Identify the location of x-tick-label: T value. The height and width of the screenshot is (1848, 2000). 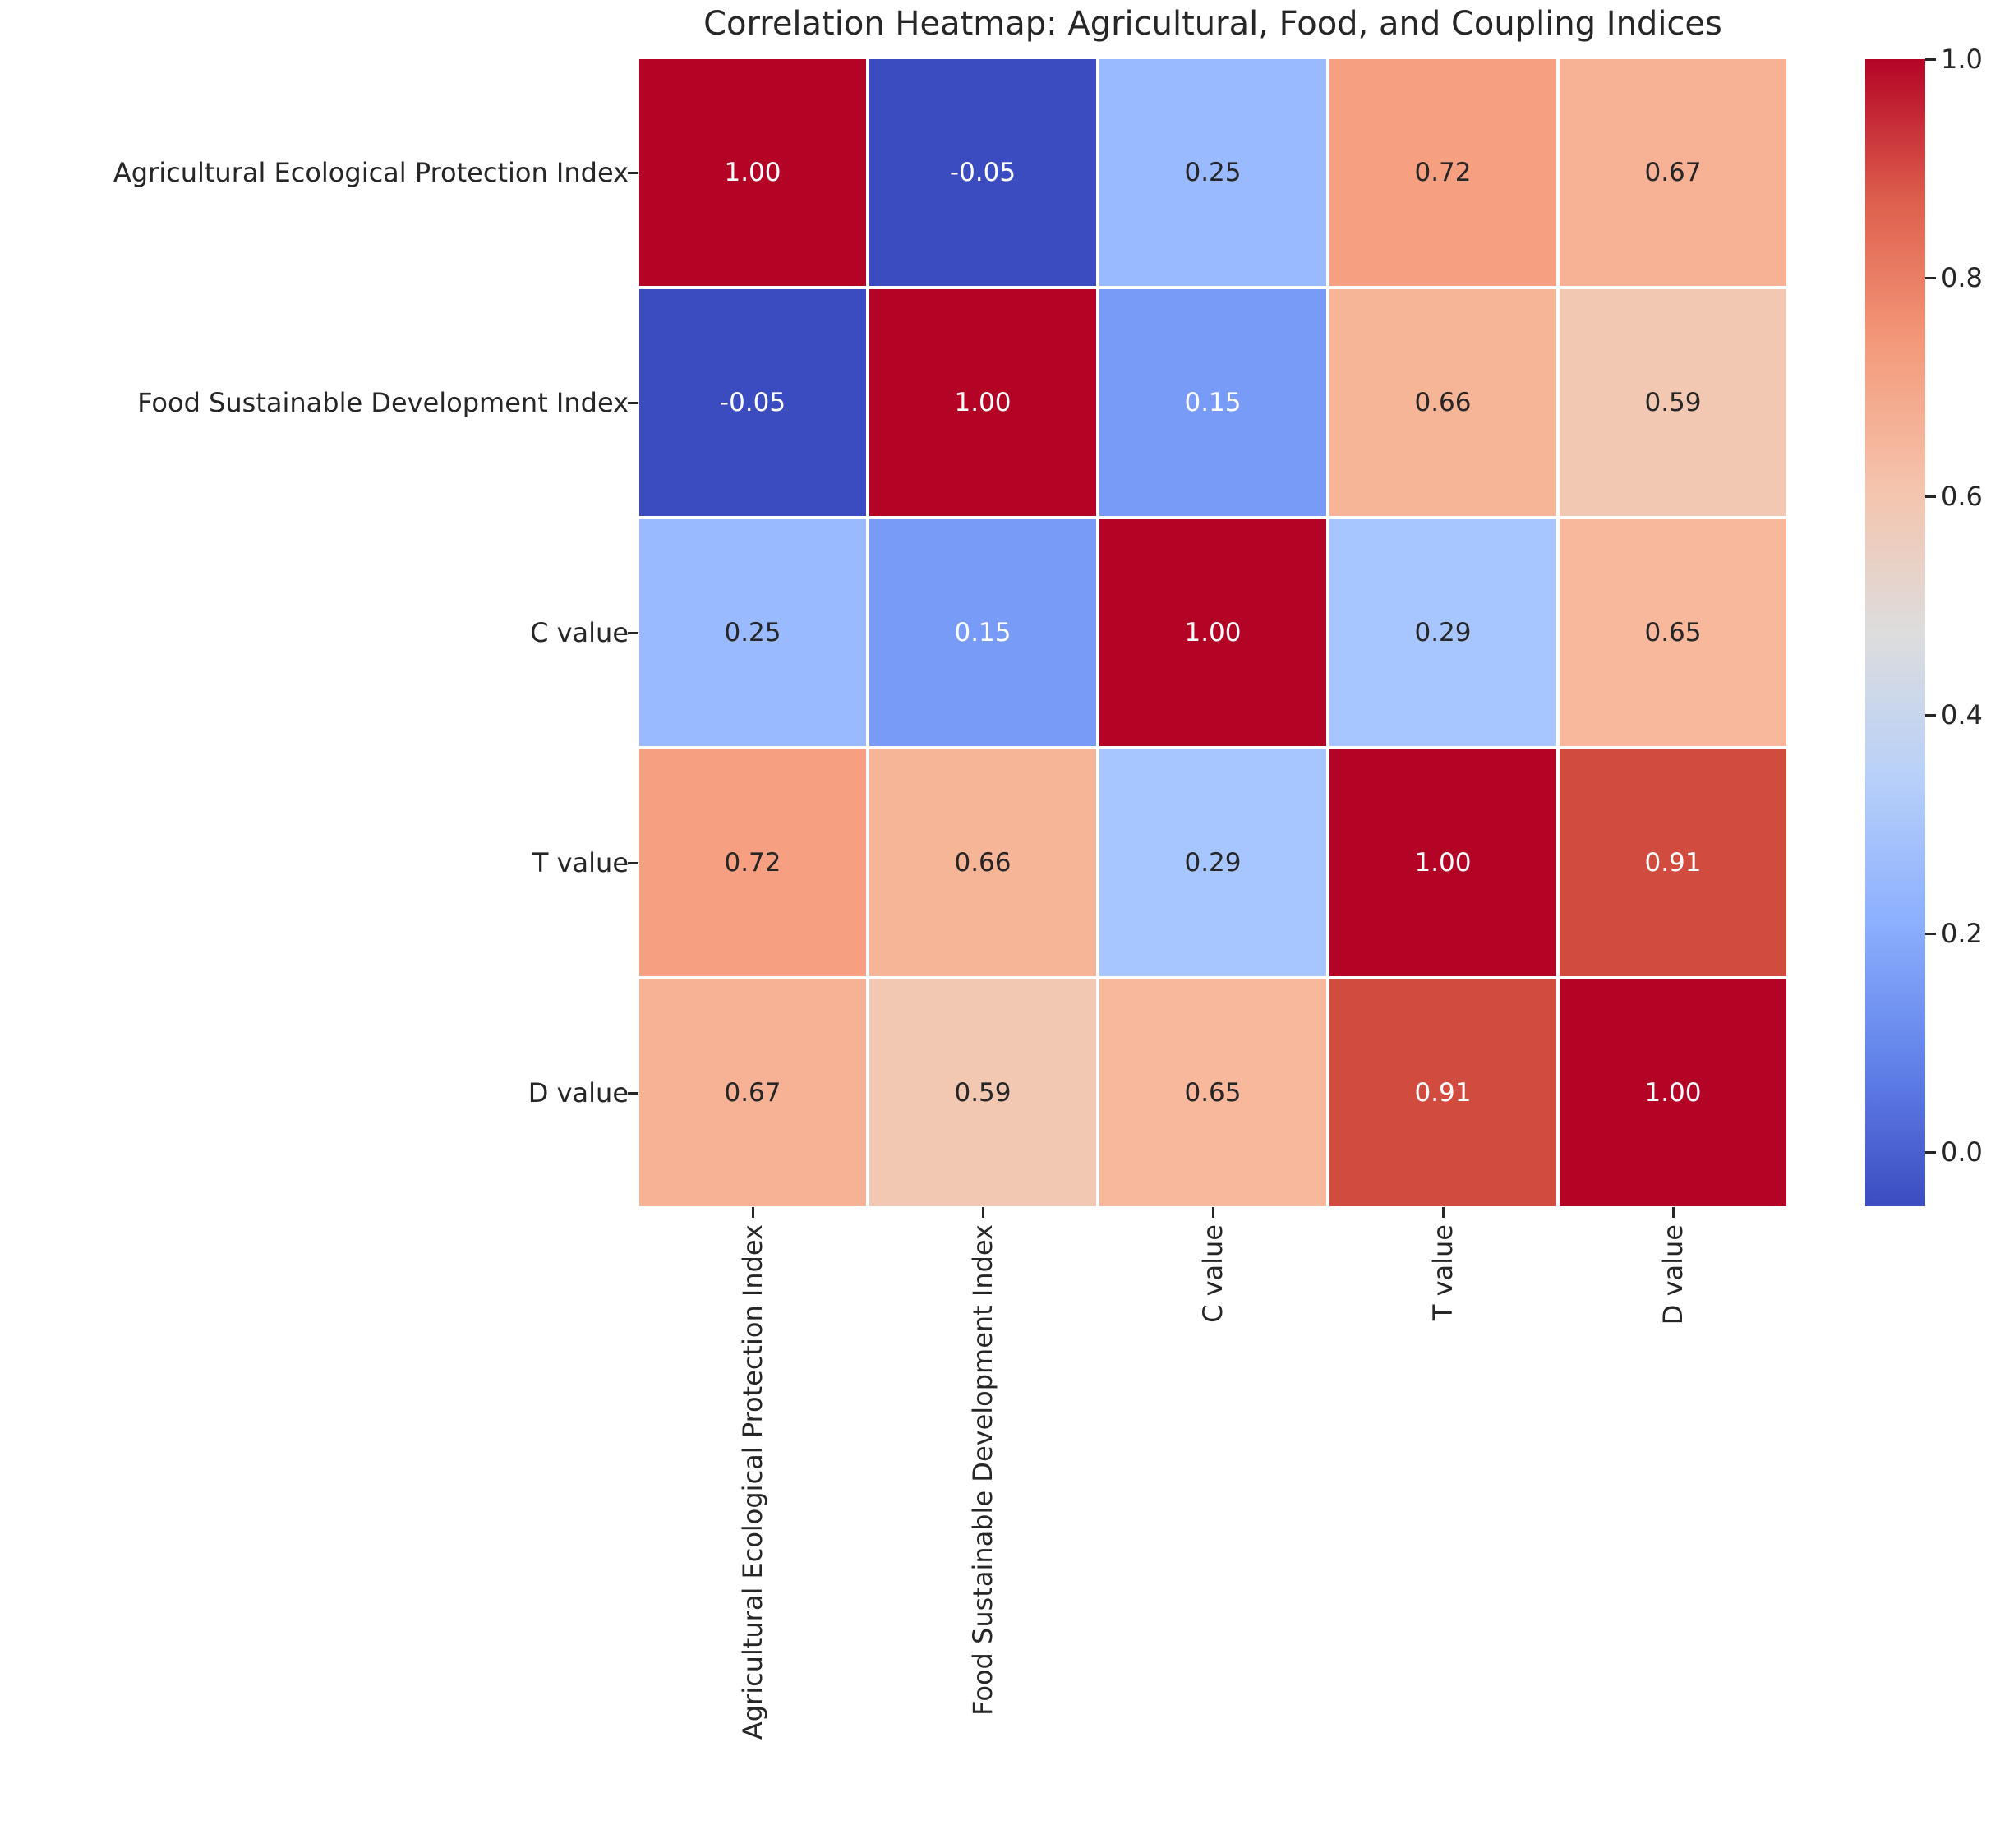
(1443, 1272).